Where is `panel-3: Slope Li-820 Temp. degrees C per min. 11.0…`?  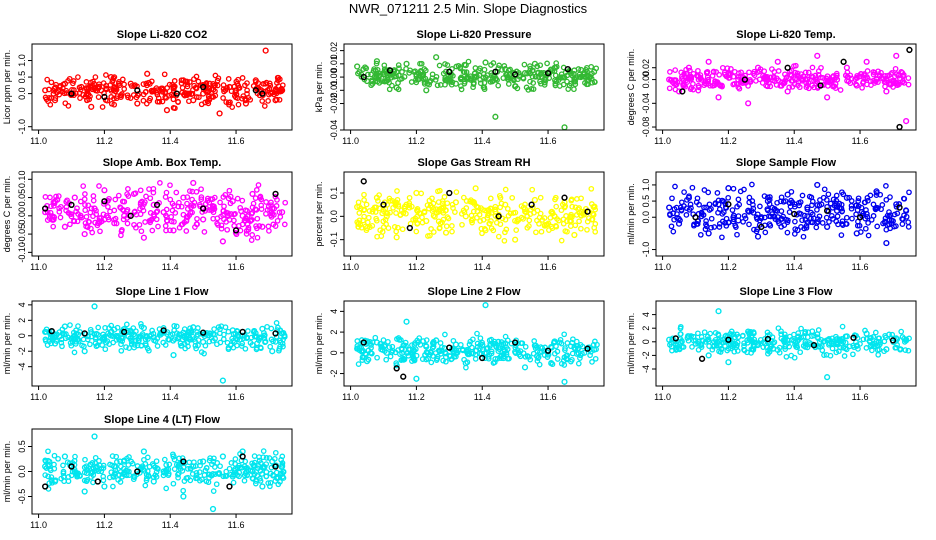
panel-3: Slope Li-820 Temp. degrees C per min. 11.0… is located at coordinates (771, 87).